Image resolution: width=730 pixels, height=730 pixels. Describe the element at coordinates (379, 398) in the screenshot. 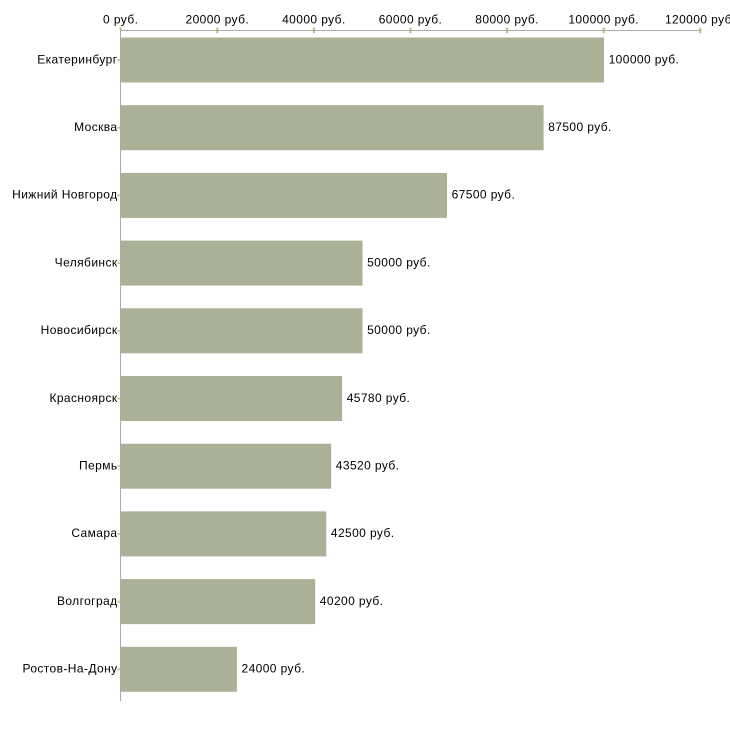

I see `svg-text: 45780 руб.` at that location.